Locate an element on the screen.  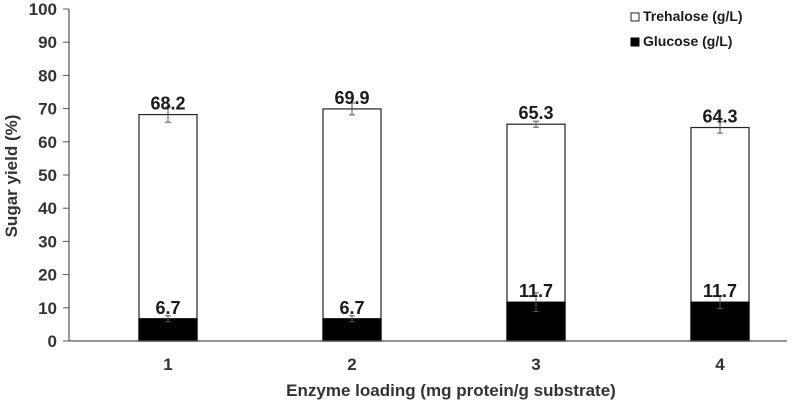
trehalose-value-label-2: 69.9 is located at coordinates (351, 98).